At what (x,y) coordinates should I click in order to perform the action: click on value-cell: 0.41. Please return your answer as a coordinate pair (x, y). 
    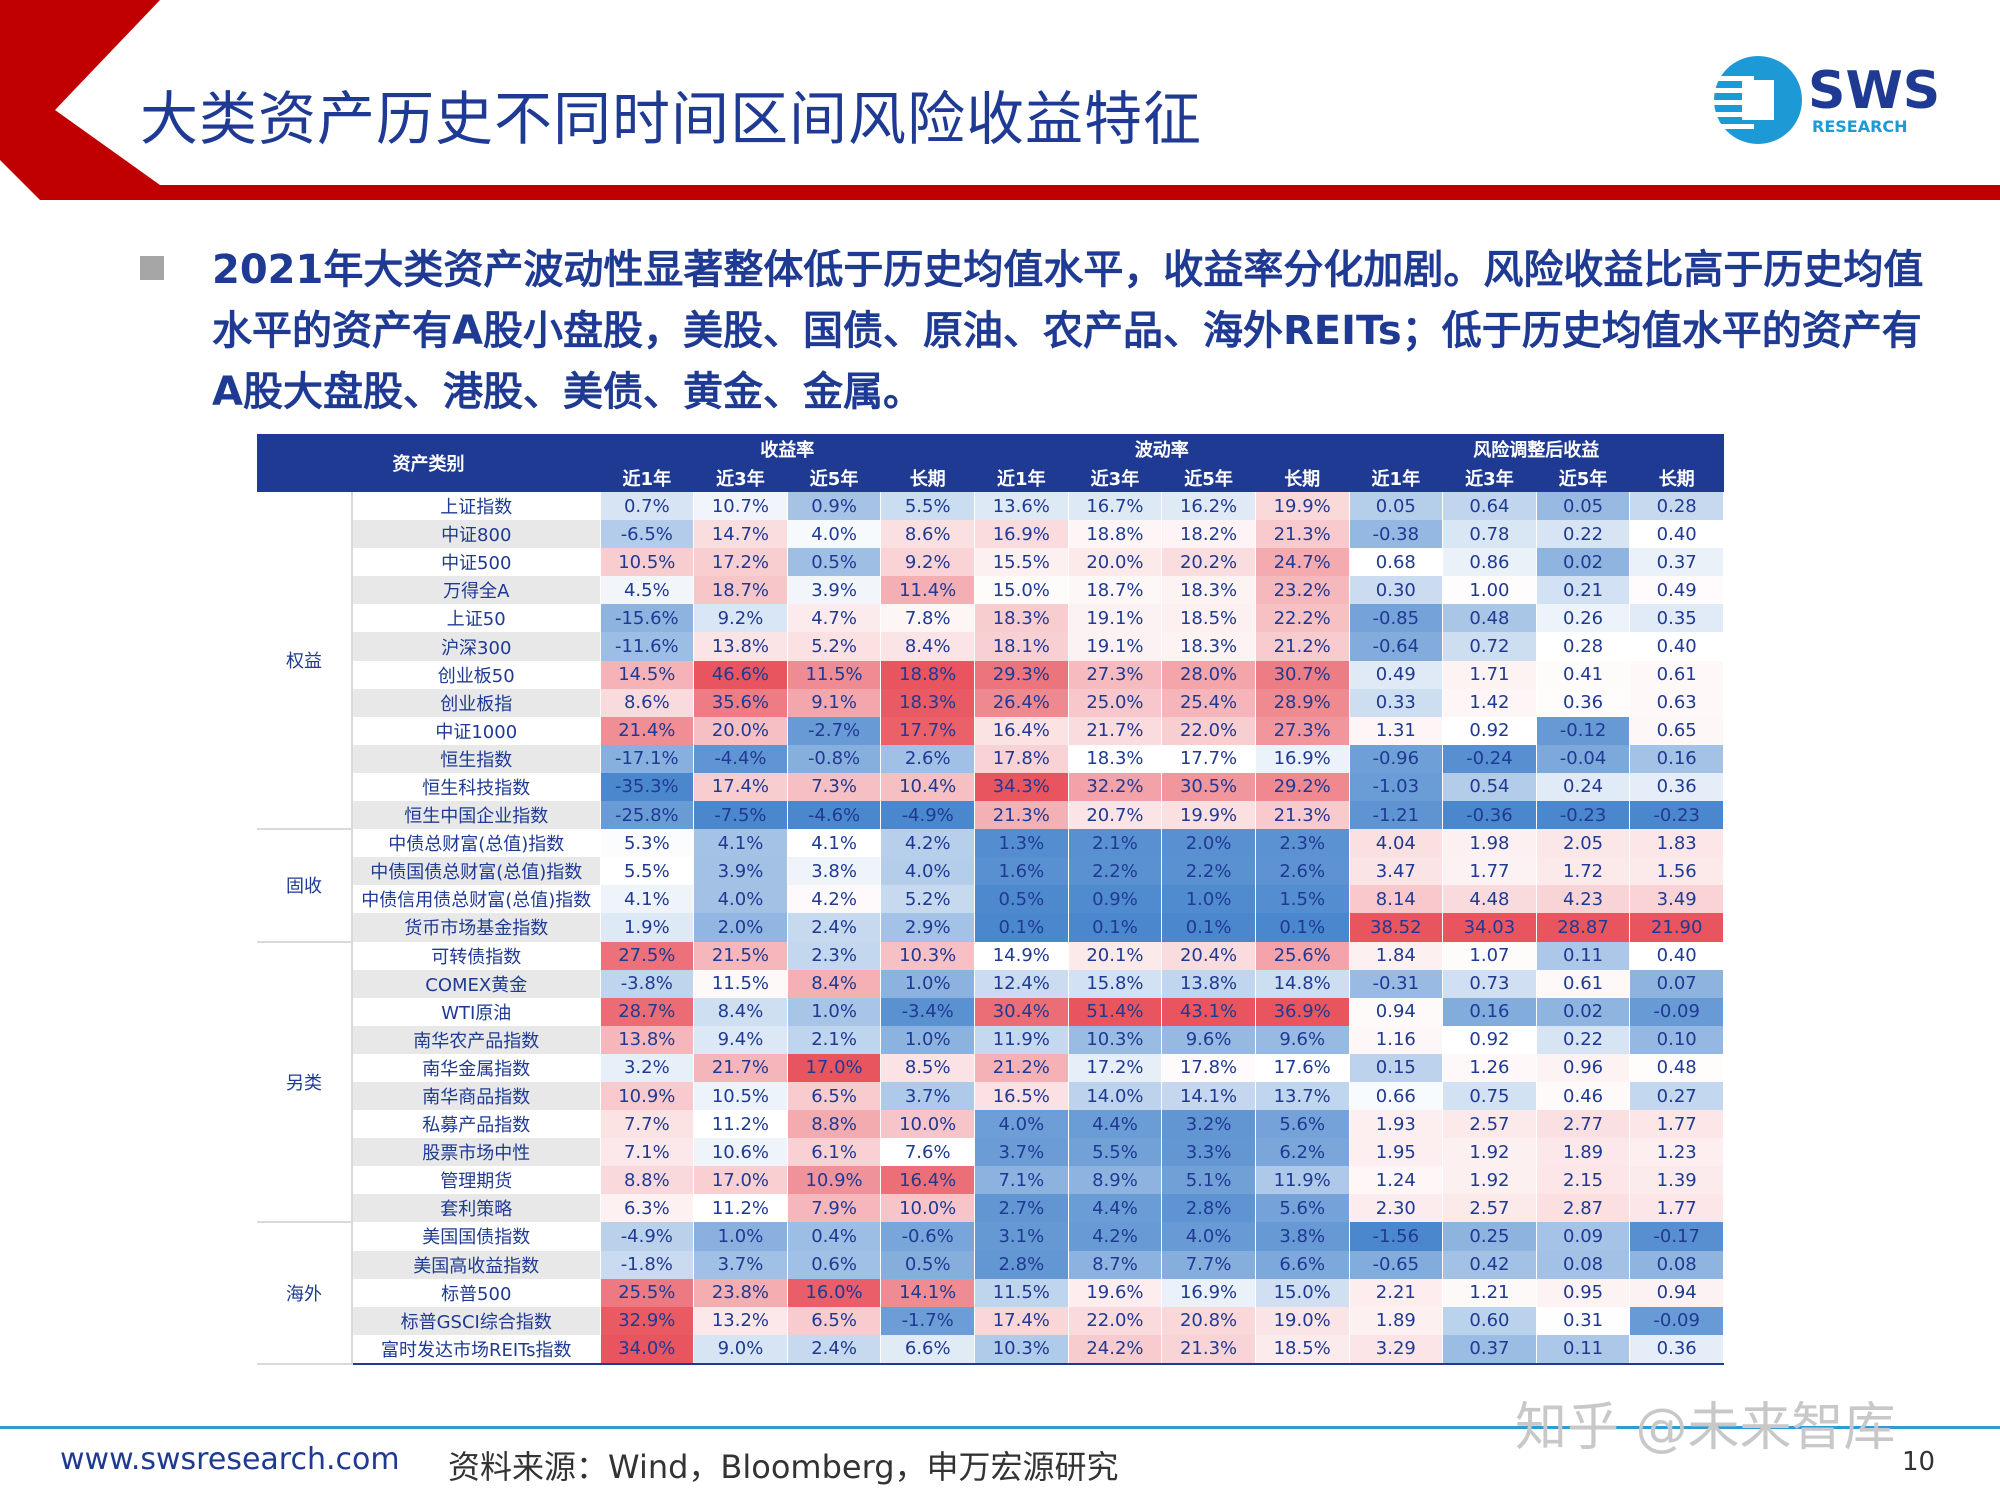
    Looking at the image, I should click on (1583, 674).